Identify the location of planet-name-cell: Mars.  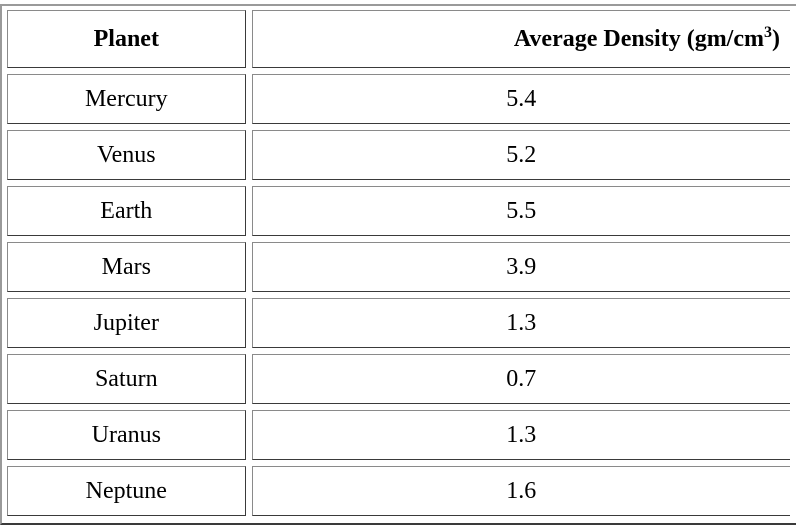
(126, 267).